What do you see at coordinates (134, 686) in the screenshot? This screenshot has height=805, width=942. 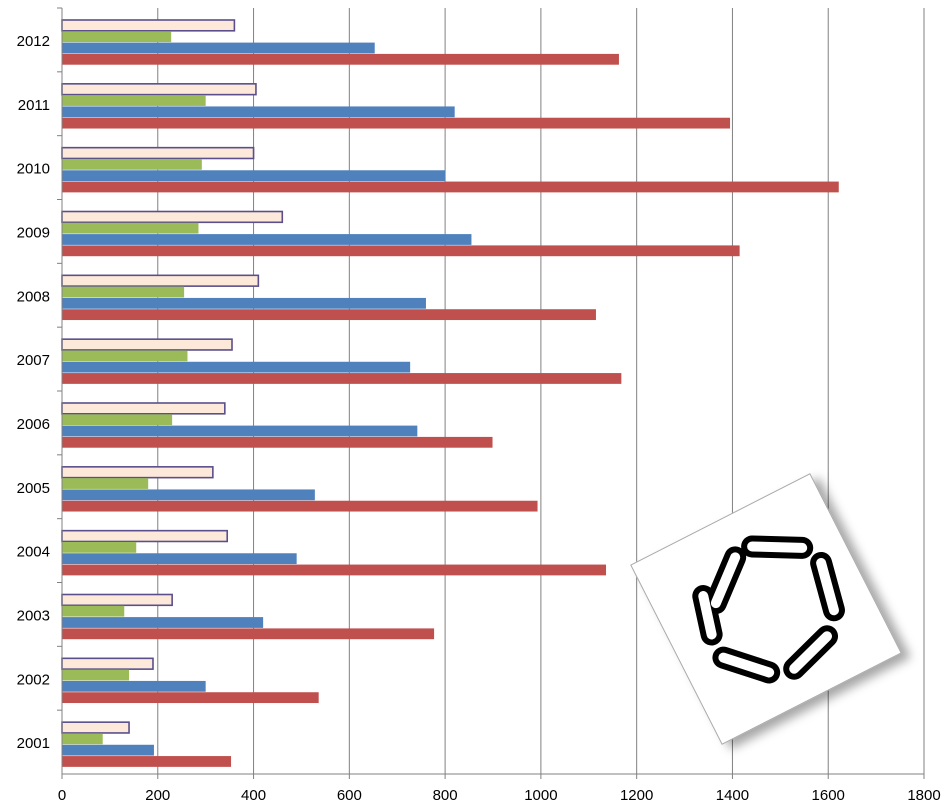 I see `bar-series-3-2002` at bounding box center [134, 686].